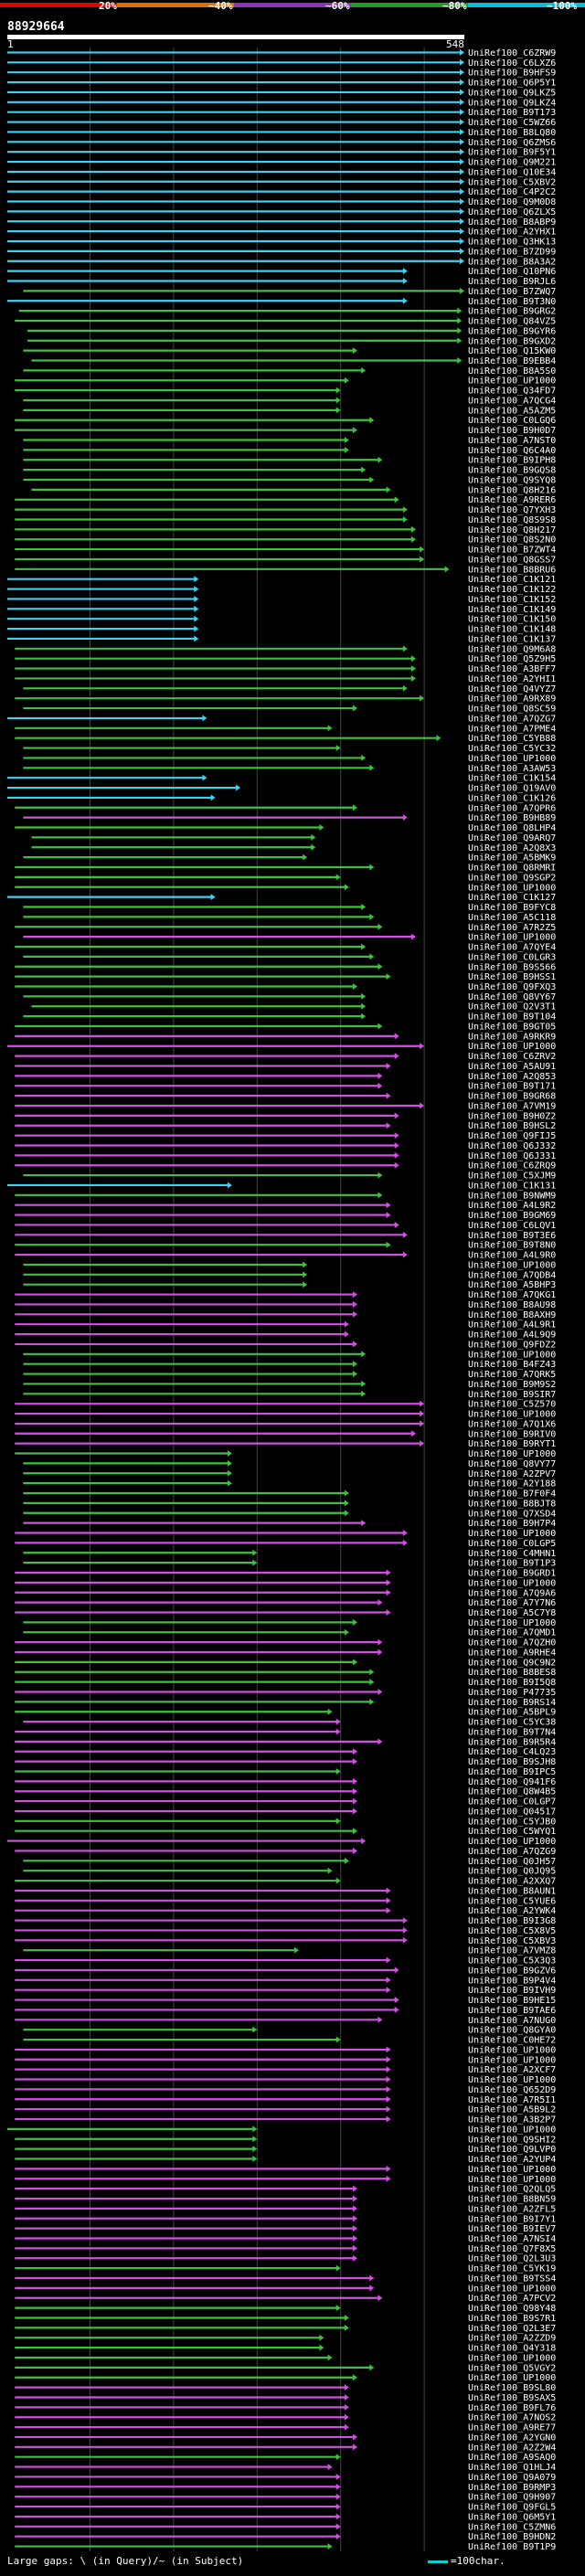 The height and width of the screenshot is (2576, 585). I want to click on hit-label: UniRef100_C5WZ66, so click(512, 123).